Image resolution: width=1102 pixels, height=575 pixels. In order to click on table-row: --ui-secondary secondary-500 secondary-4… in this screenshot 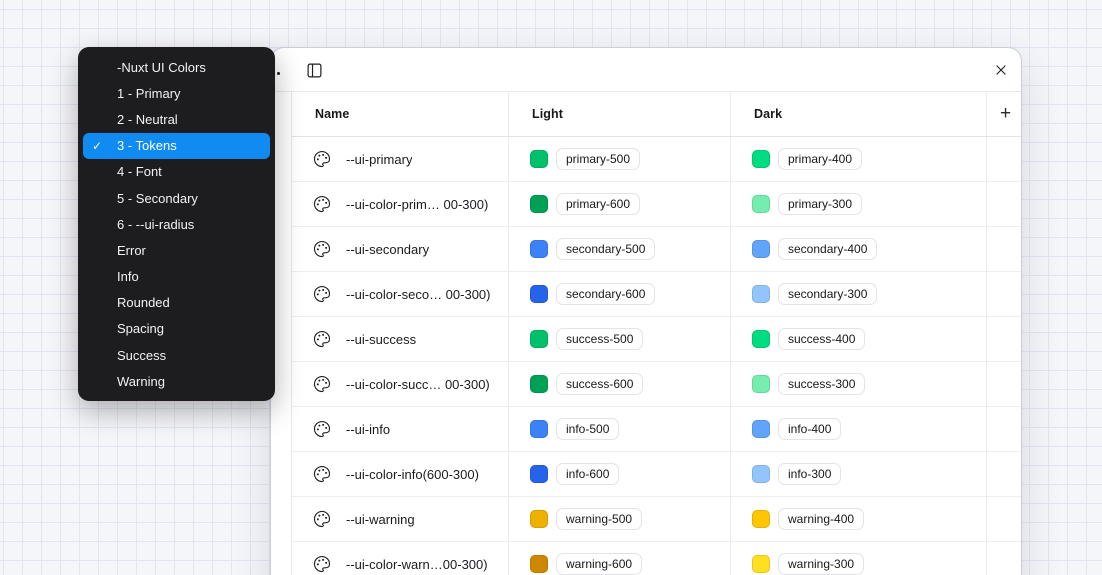, I will do `click(656, 249)`.